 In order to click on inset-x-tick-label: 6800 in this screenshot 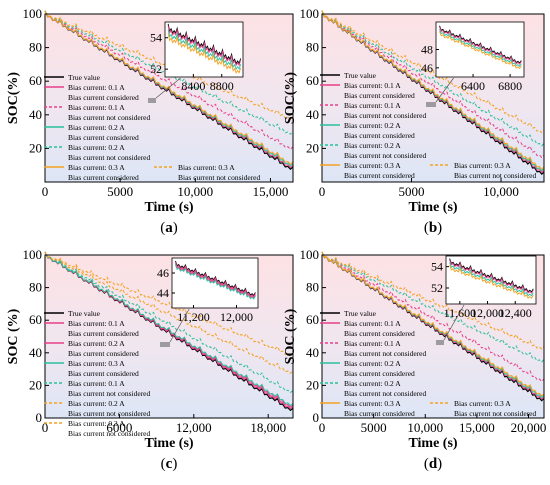, I will do `click(510, 86)`.